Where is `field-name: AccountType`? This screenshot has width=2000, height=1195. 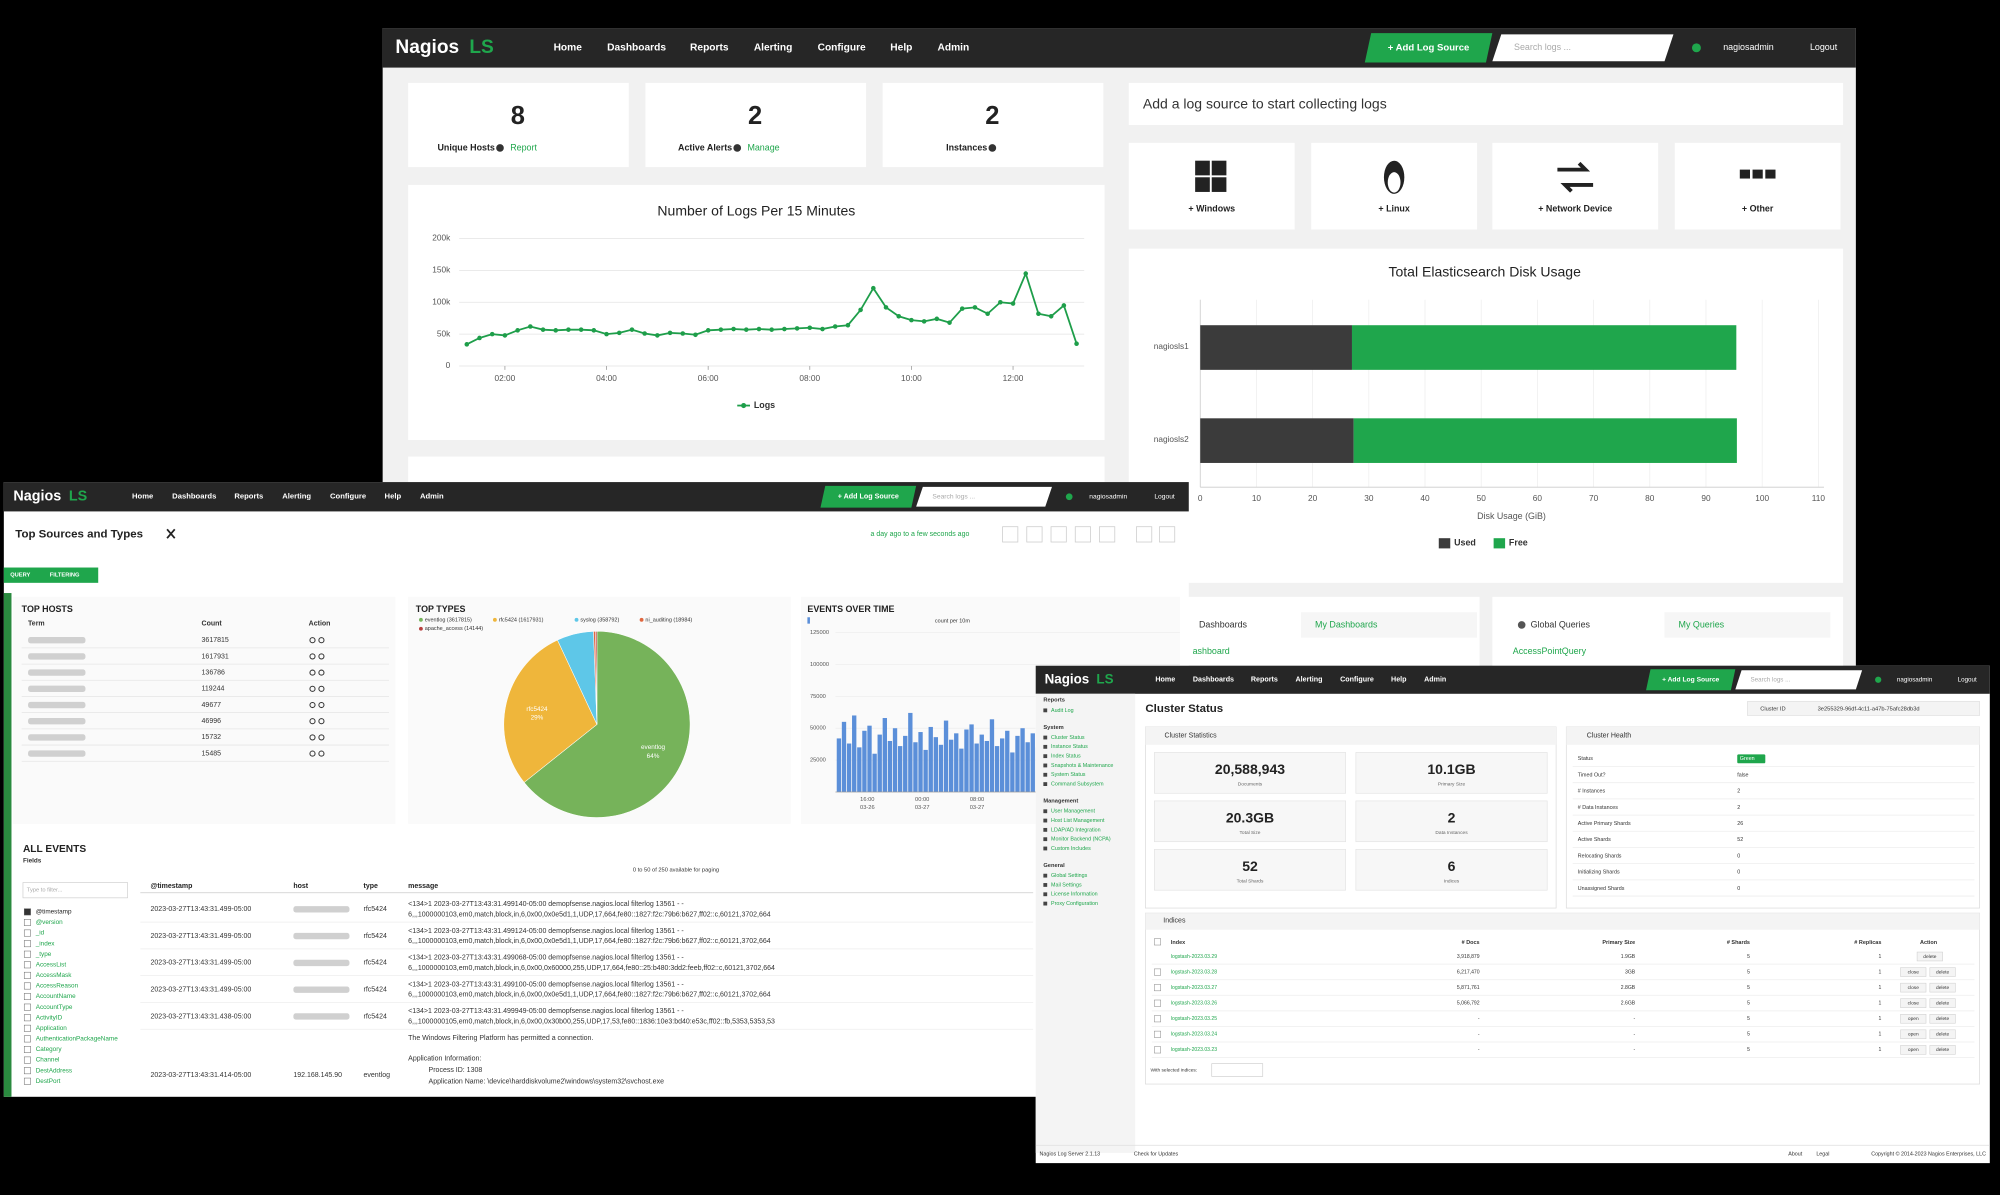
field-name: AccountType is located at coordinates (54, 1007).